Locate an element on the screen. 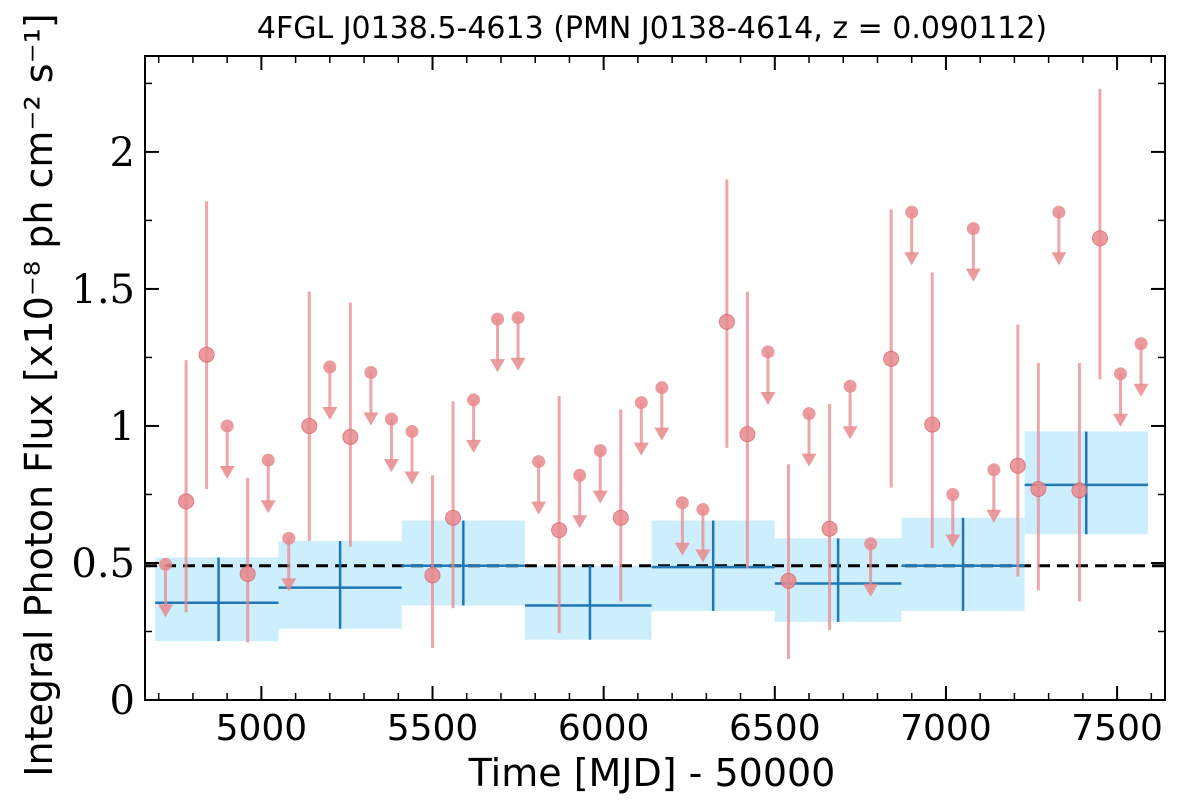 The height and width of the screenshot is (800, 1200). x-tick-label-1: 5500 is located at coordinates (433, 728).